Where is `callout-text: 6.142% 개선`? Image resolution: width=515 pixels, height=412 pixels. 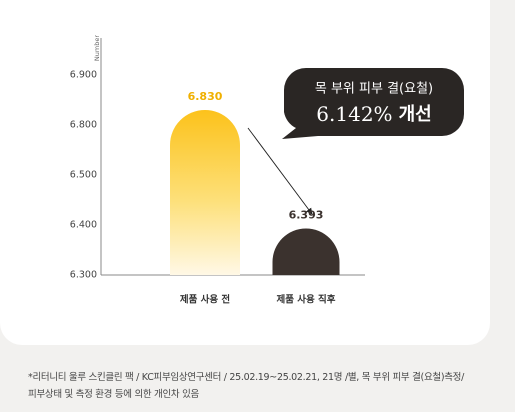 callout-text: 6.142% 개선 is located at coordinates (373, 114).